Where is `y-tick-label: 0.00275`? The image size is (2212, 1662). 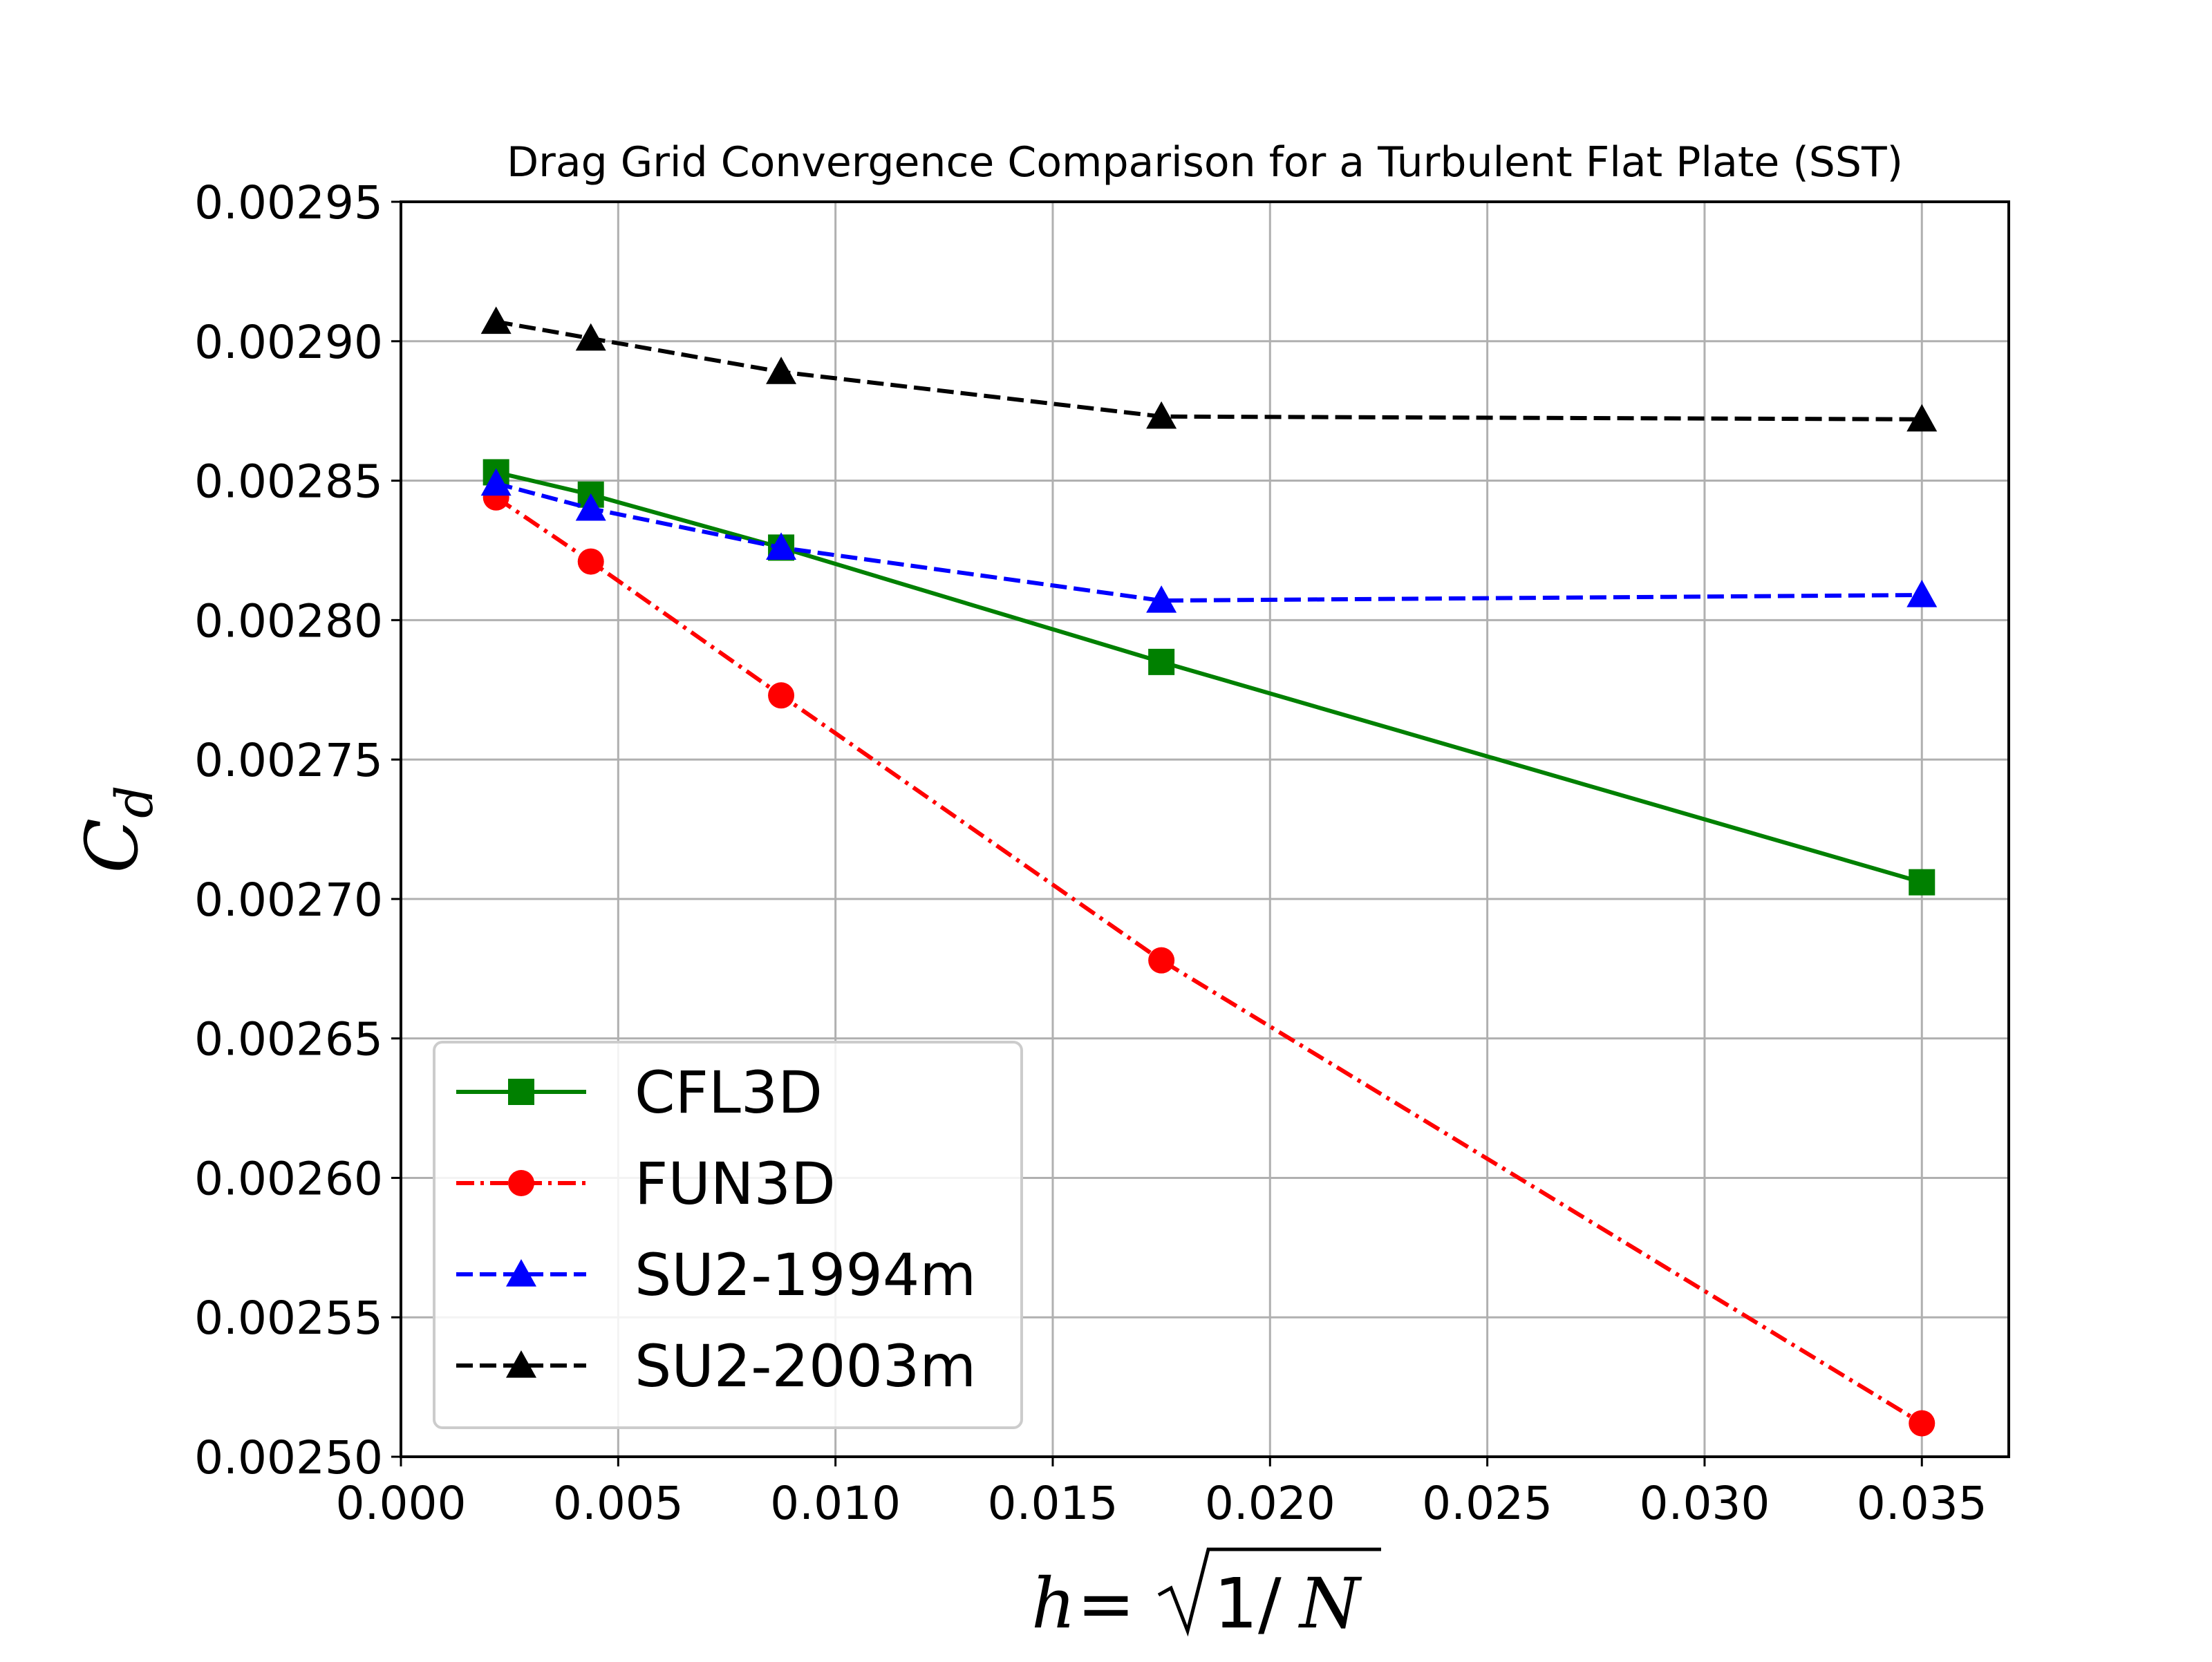
y-tick-label: 0.00275 is located at coordinates (289, 761).